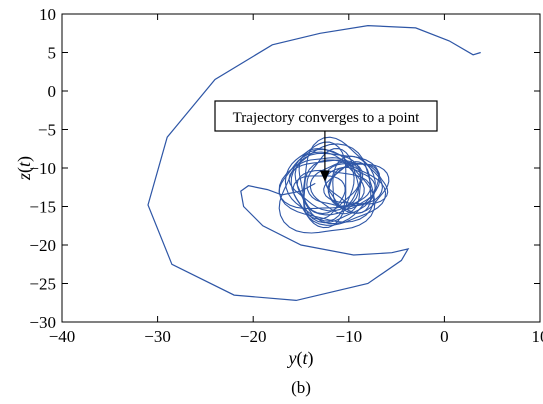 This screenshot has width=543, height=404. Describe the element at coordinates (47, 130) in the screenshot. I see `y-tick-label: −5` at that location.